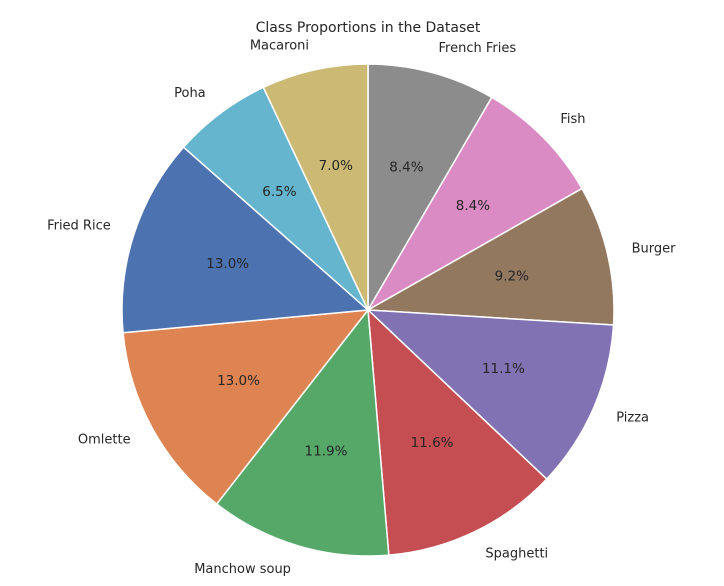 The height and width of the screenshot is (586, 724). I want to click on pie-slice-pizza, so click(491, 394).